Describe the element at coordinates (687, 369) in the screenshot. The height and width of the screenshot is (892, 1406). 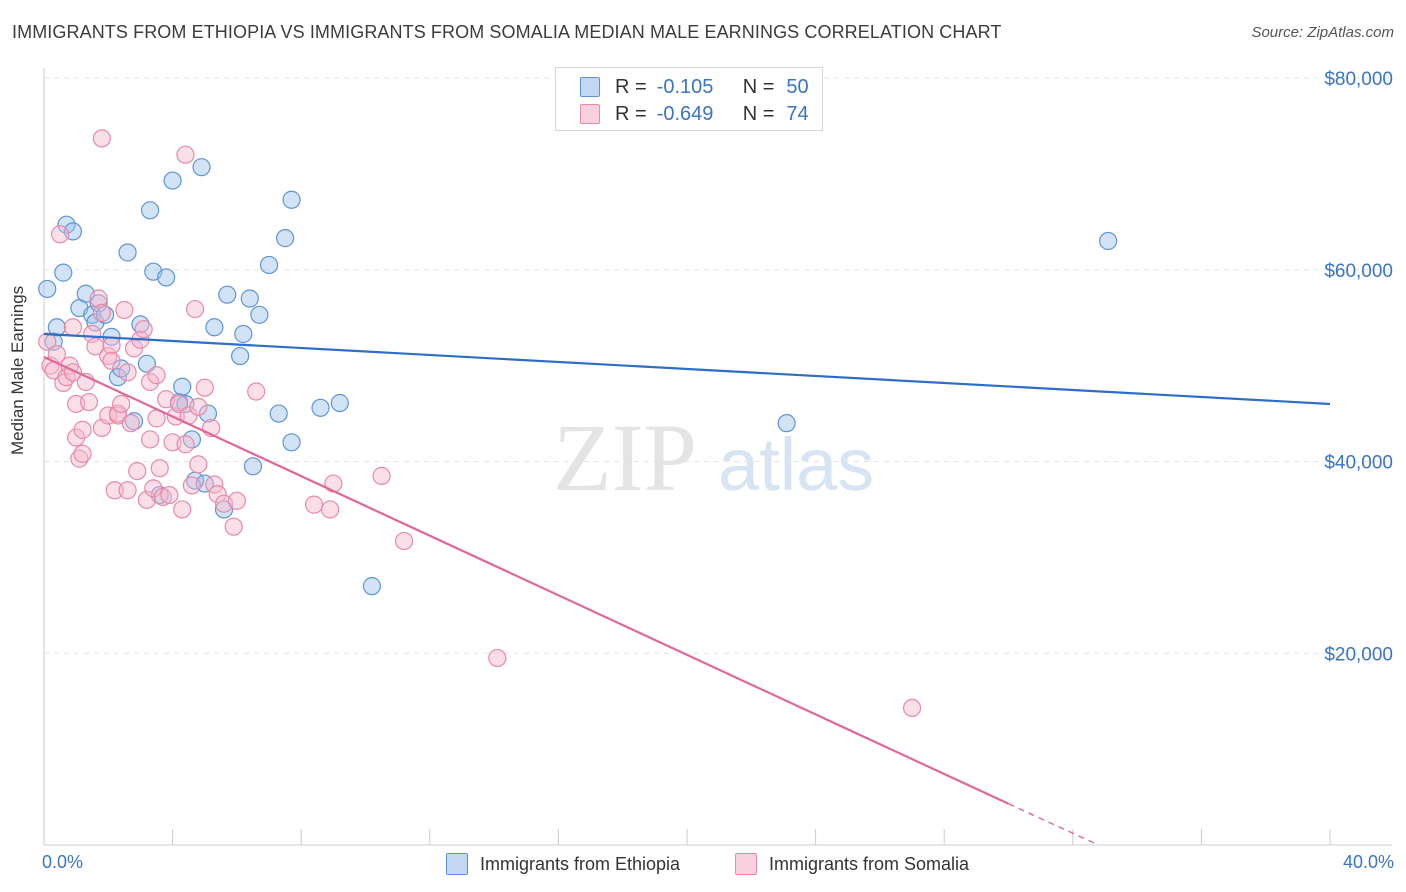
I see `trend-line-ethiopia` at that location.